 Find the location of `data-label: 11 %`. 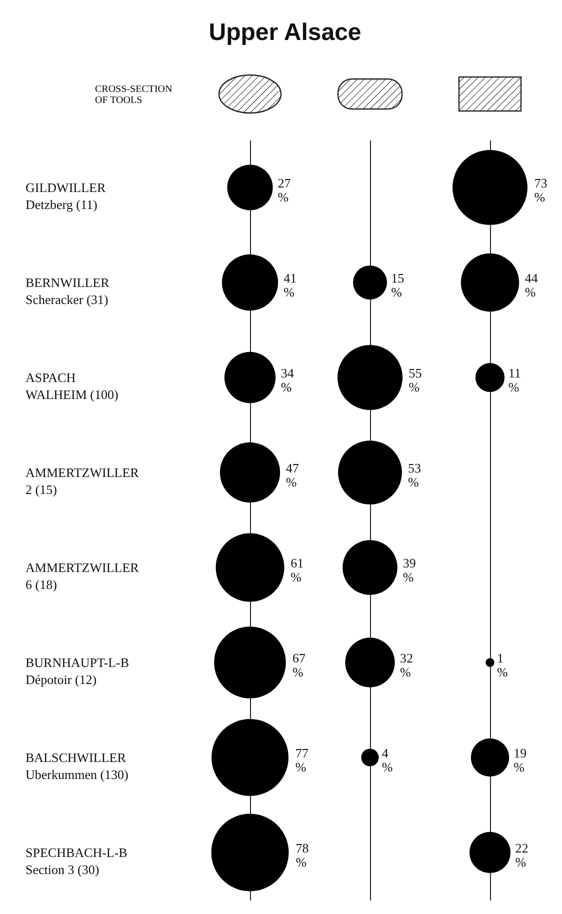

data-label: 11 % is located at coordinates (514, 380).